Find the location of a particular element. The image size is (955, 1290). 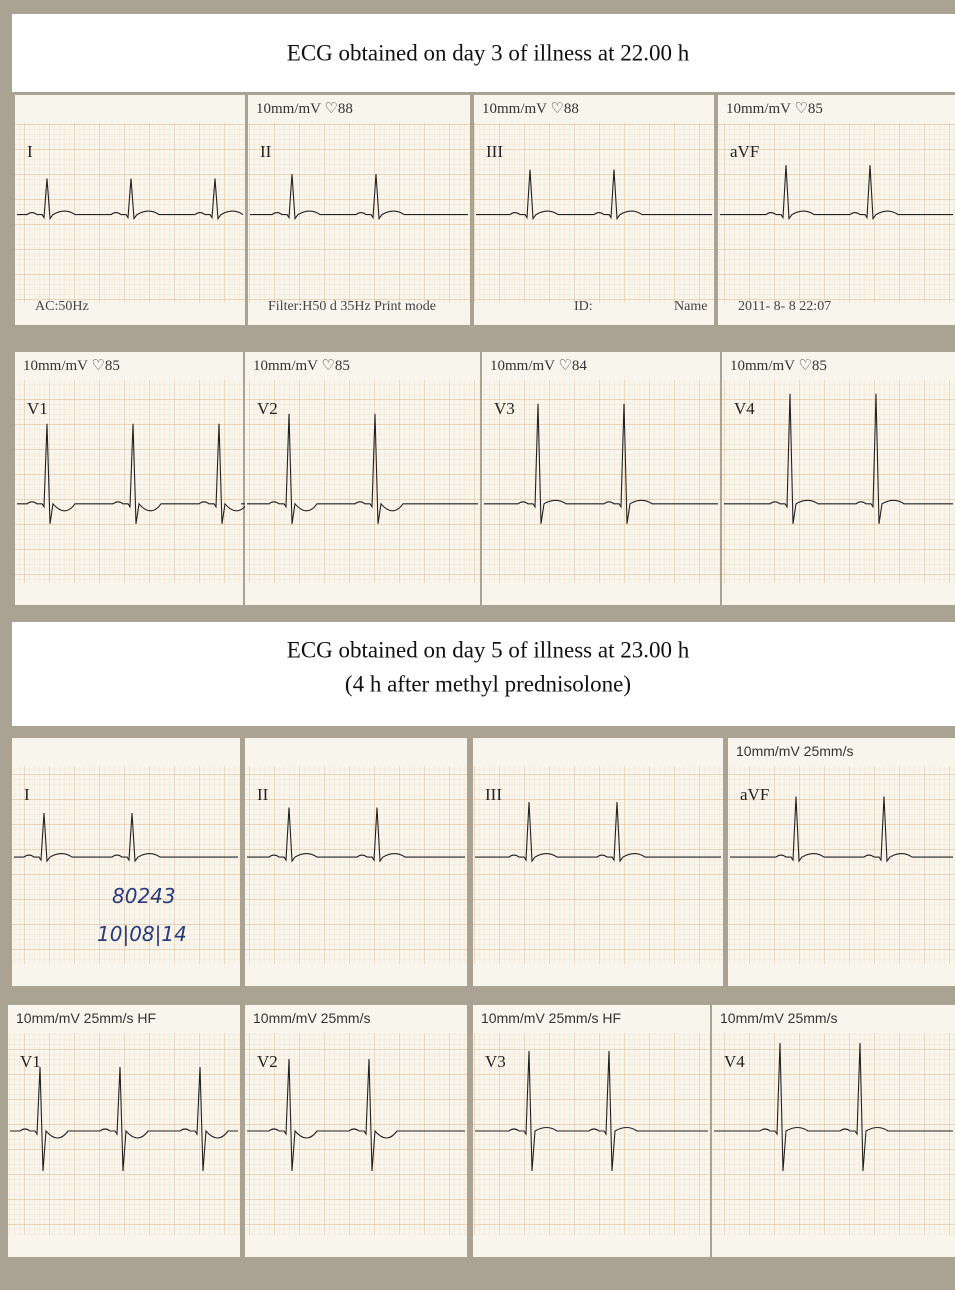

ecg-strip: 10mm/mV ♡88 III ID: Name is located at coordinates (594, 210).